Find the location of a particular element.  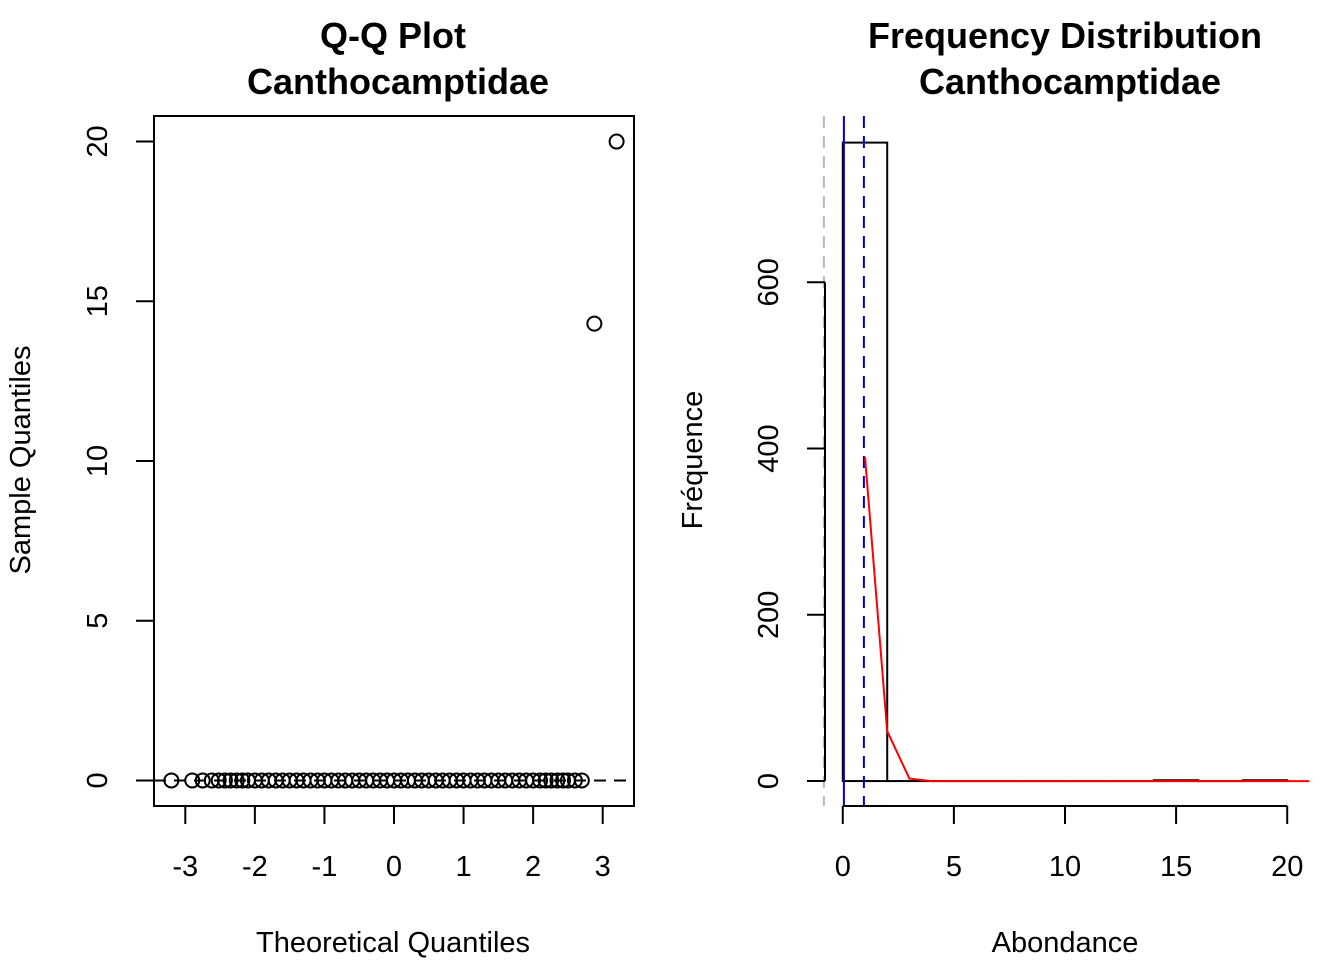

qq-y-axis-label: Sample Quantiles is located at coordinates (21, 460).